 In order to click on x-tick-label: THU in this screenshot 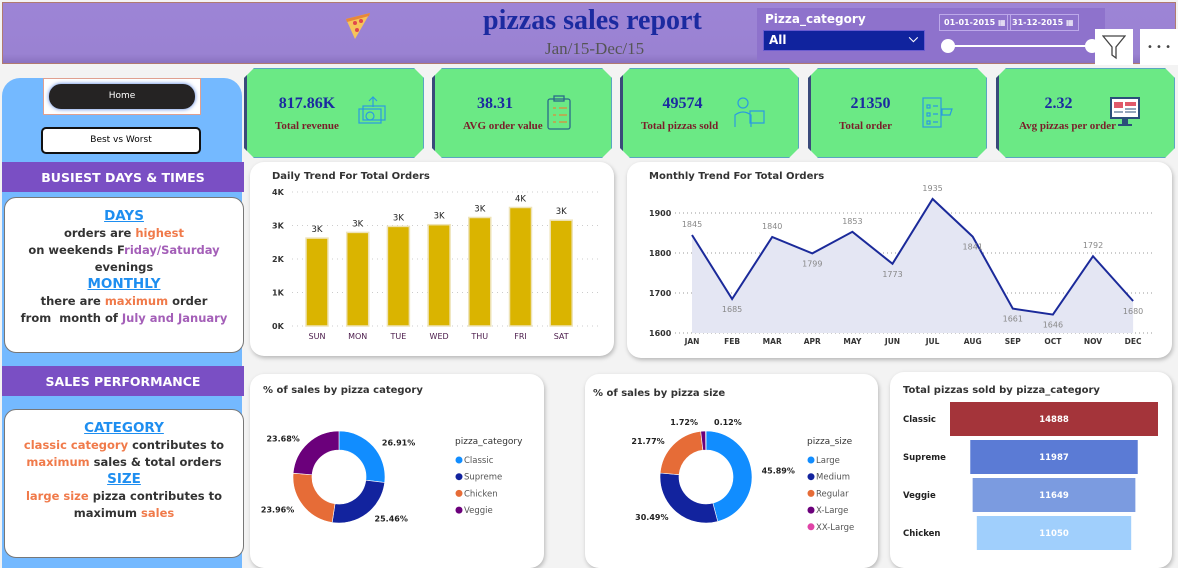, I will do `click(479, 336)`.